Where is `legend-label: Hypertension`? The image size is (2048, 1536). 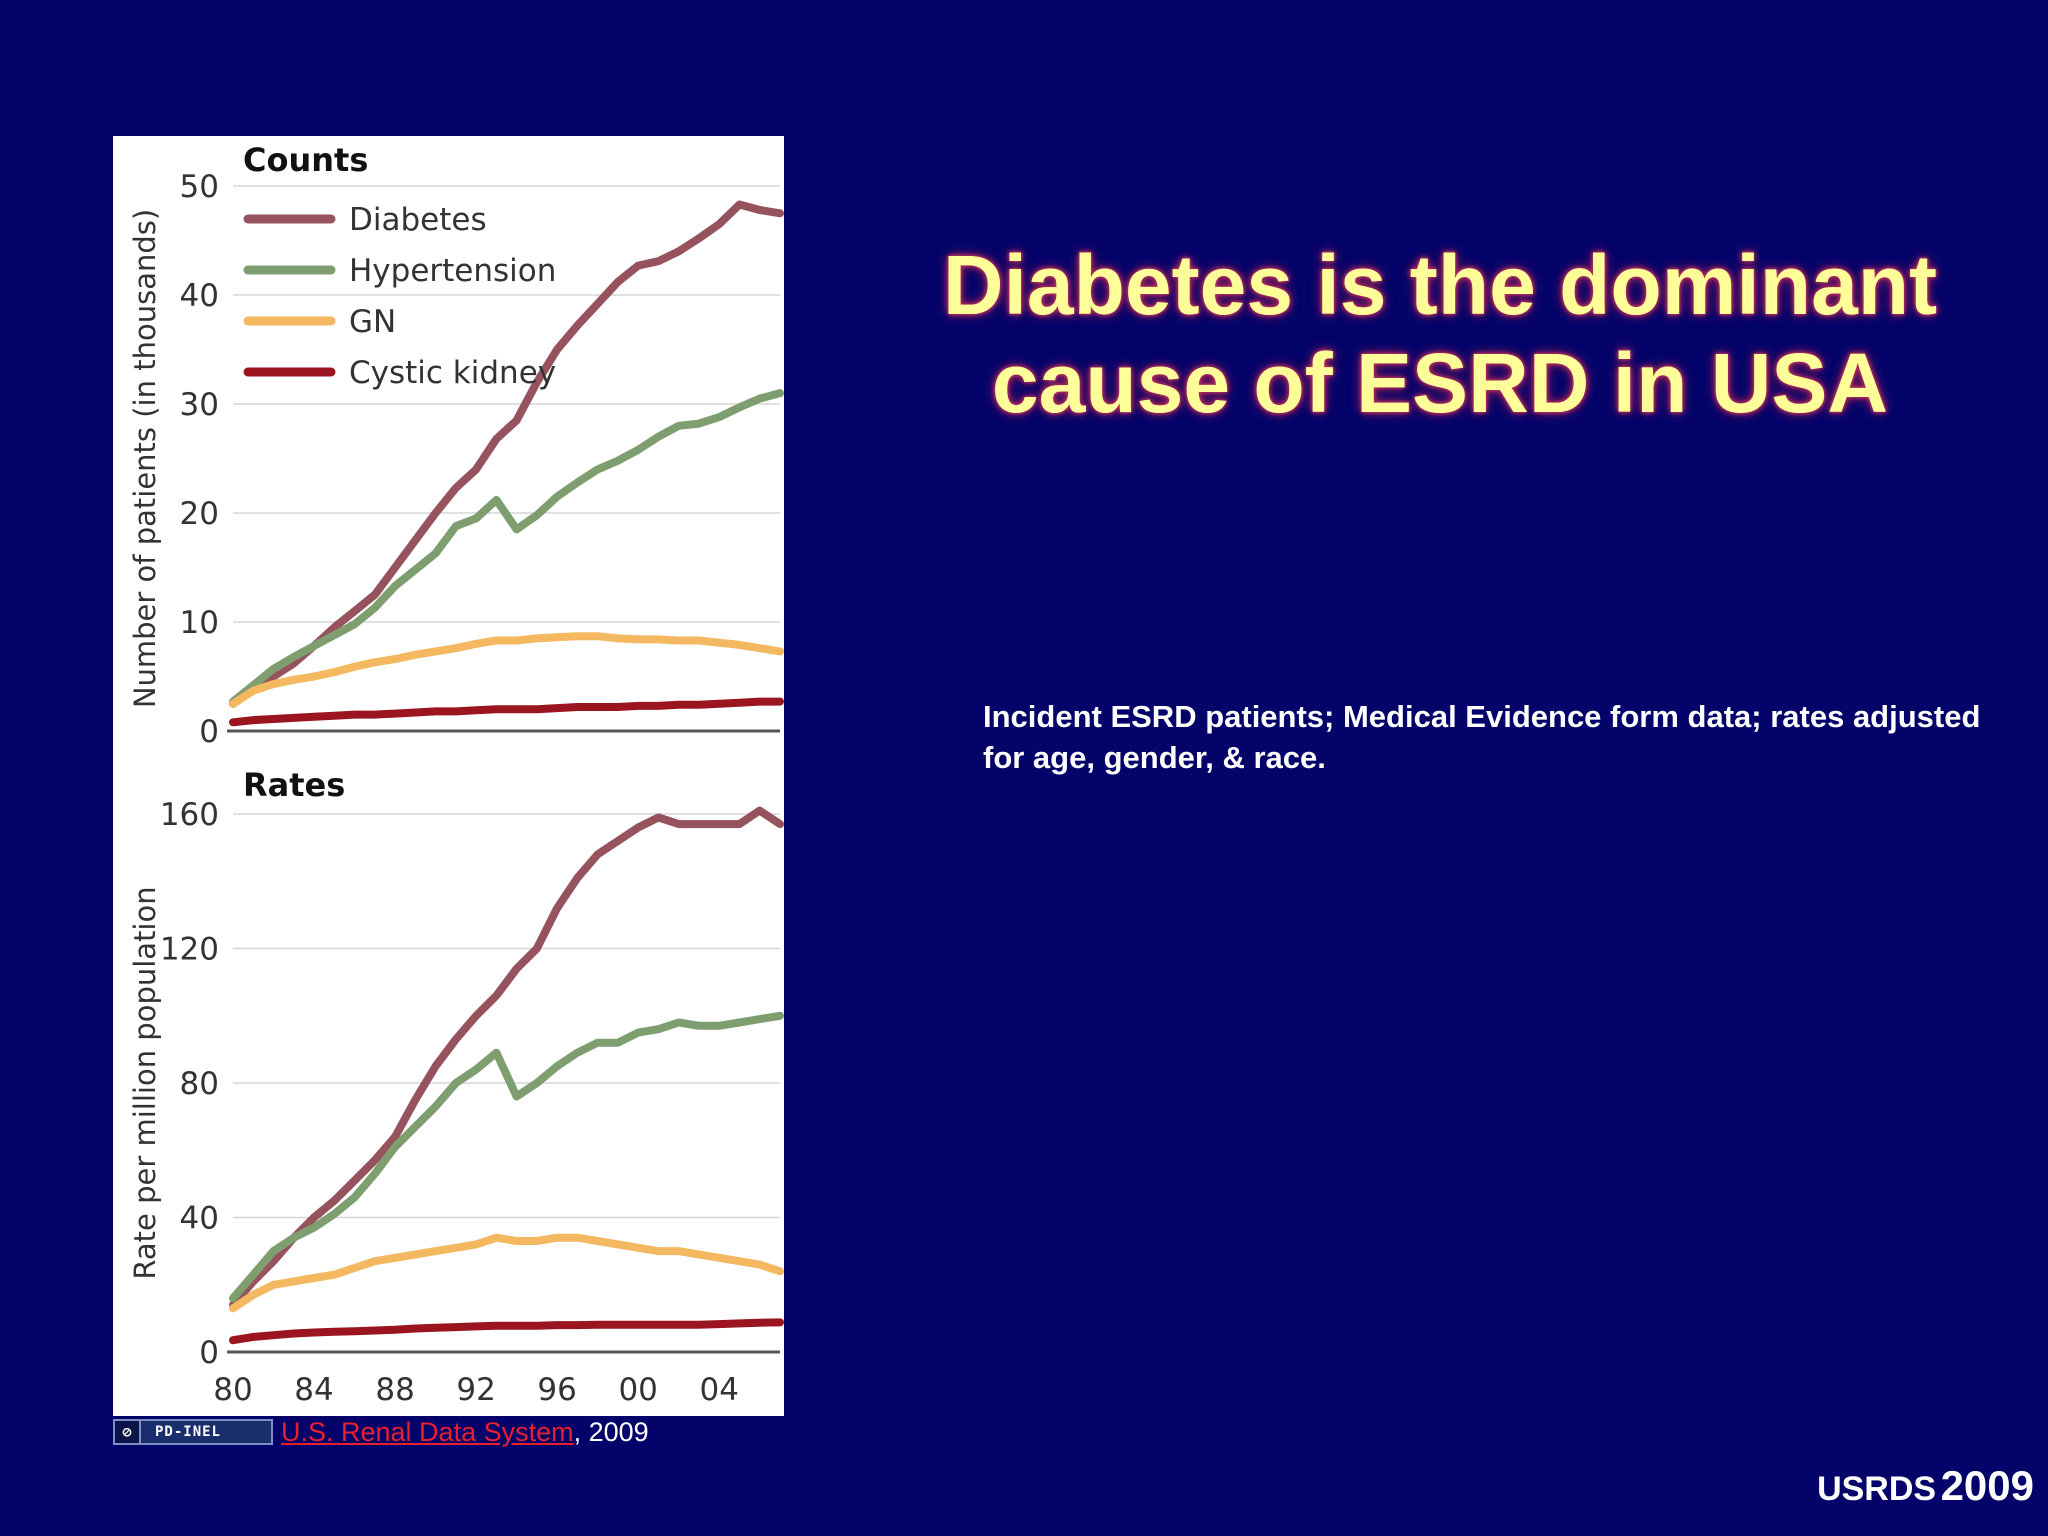 legend-label: Hypertension is located at coordinates (452, 271).